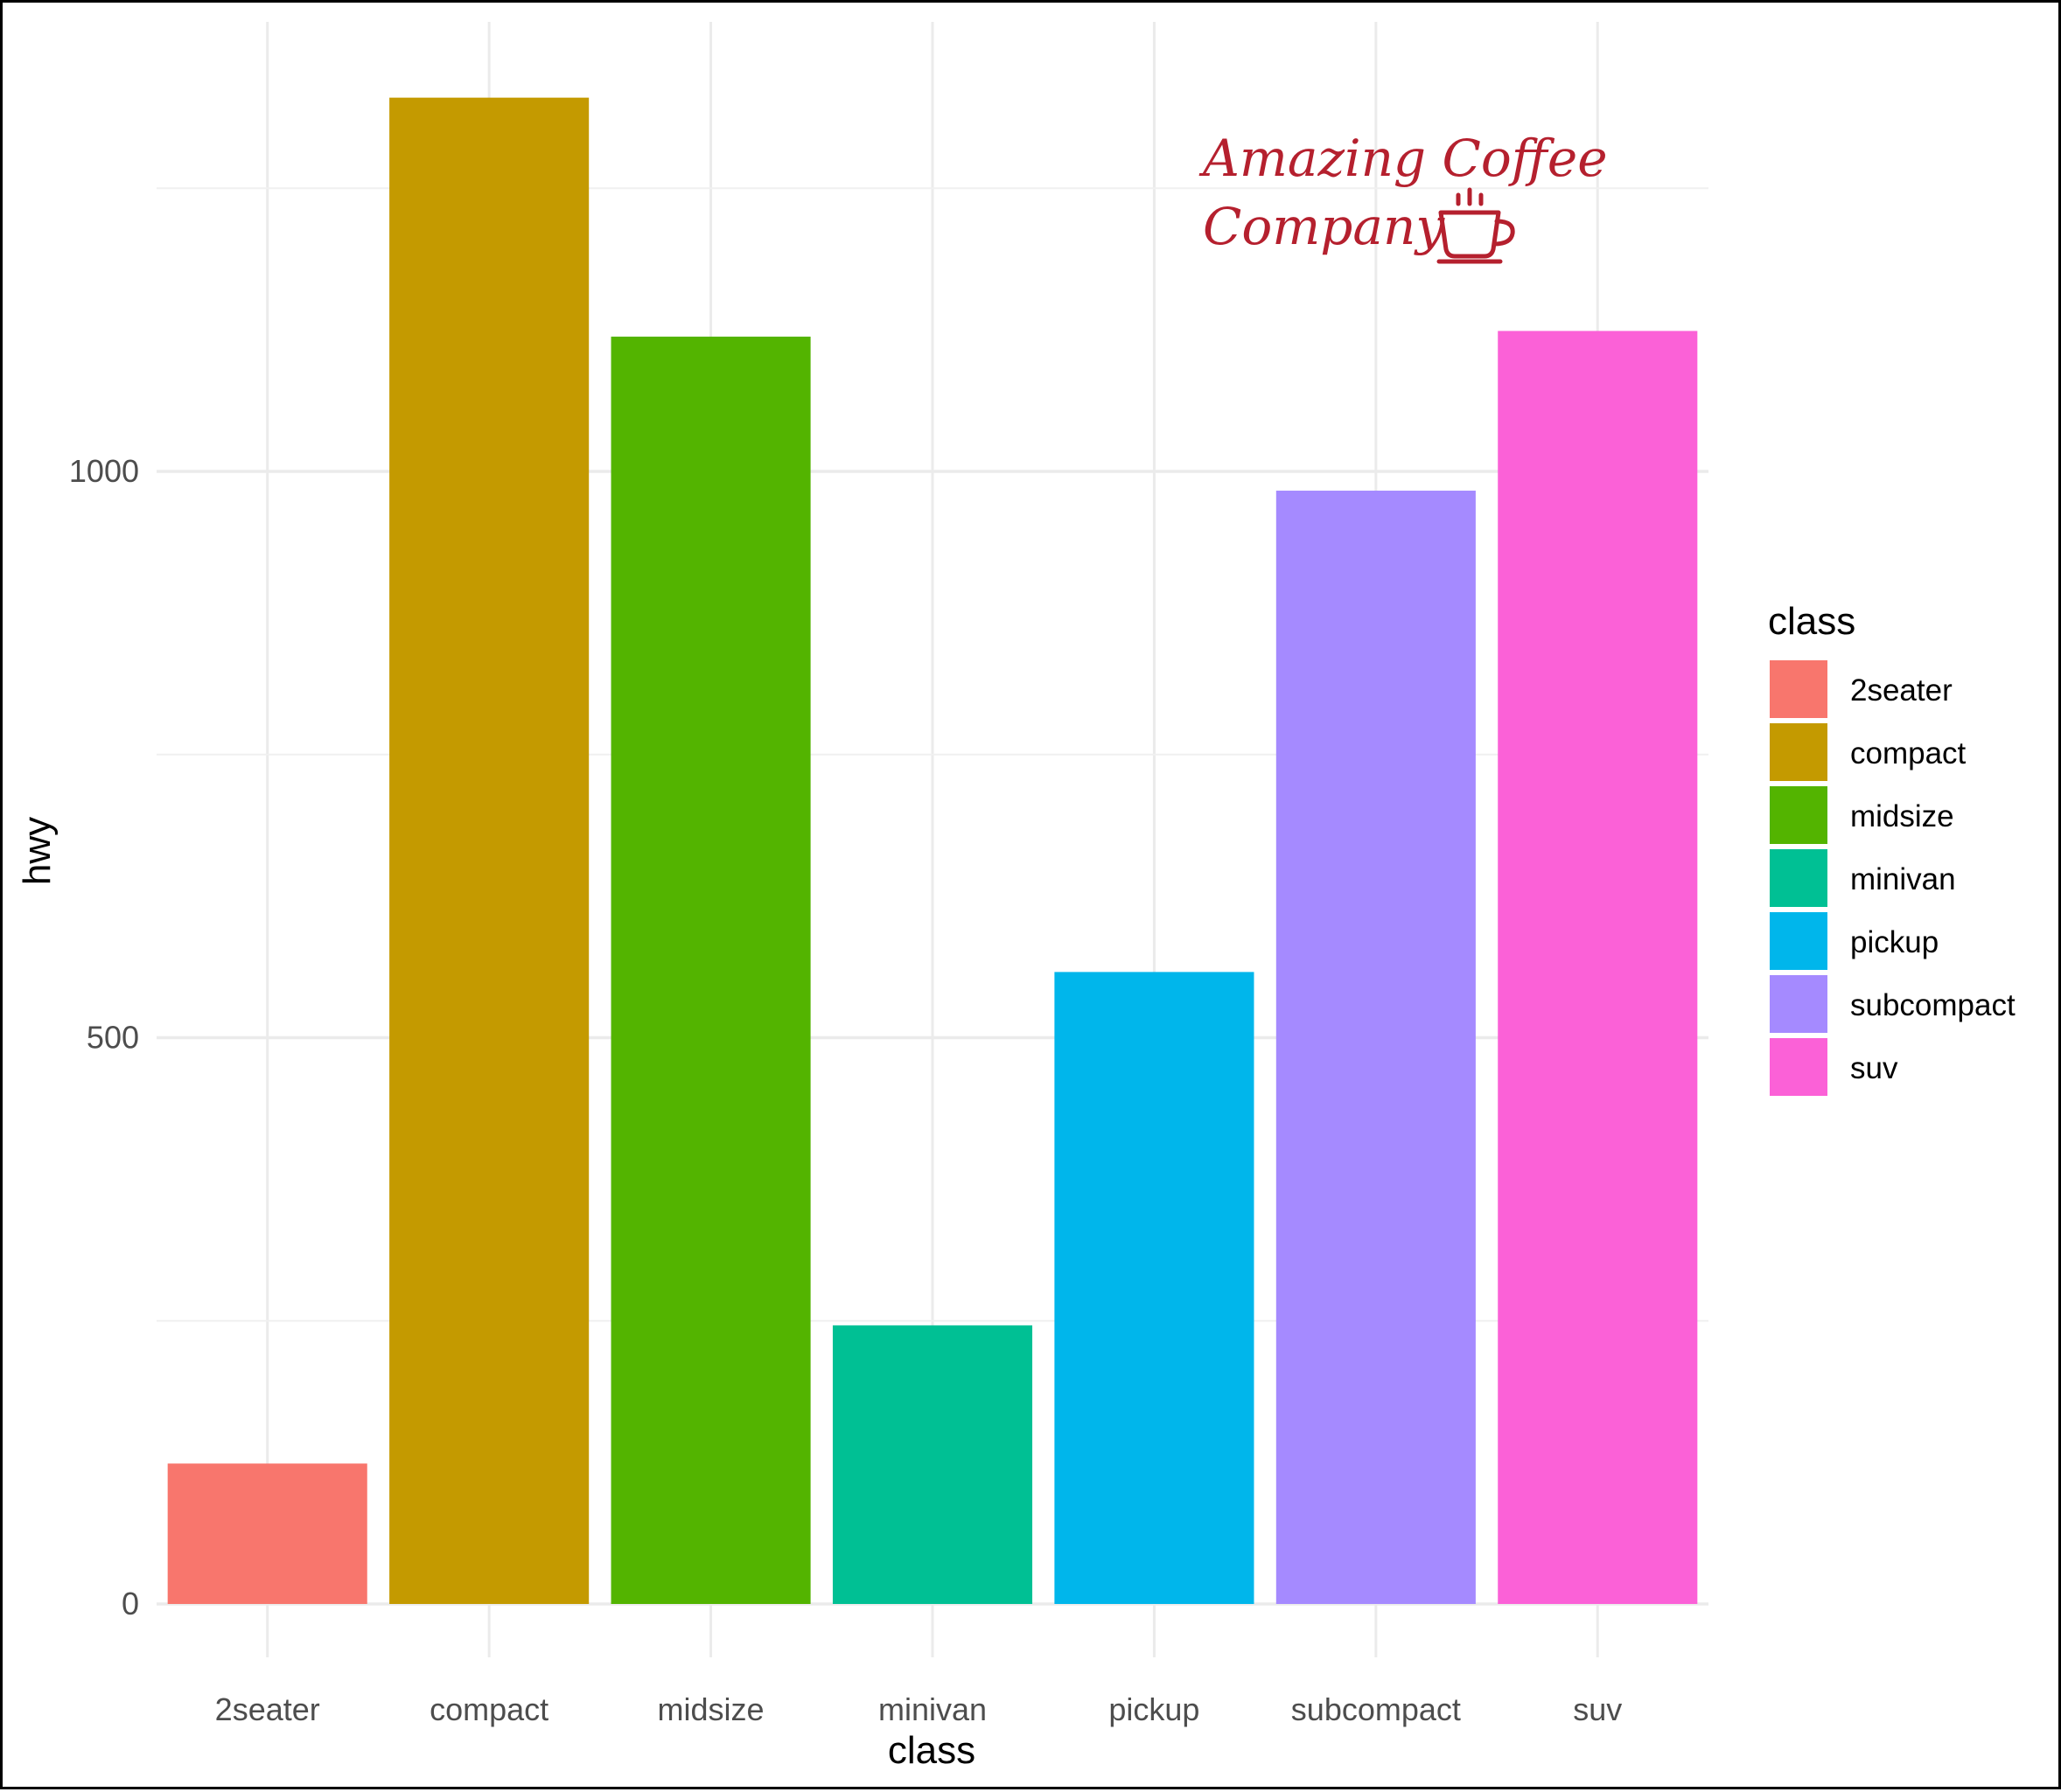  Describe the element at coordinates (1376, 1709) in the screenshot. I see `x-tick-label: subcompact` at that location.